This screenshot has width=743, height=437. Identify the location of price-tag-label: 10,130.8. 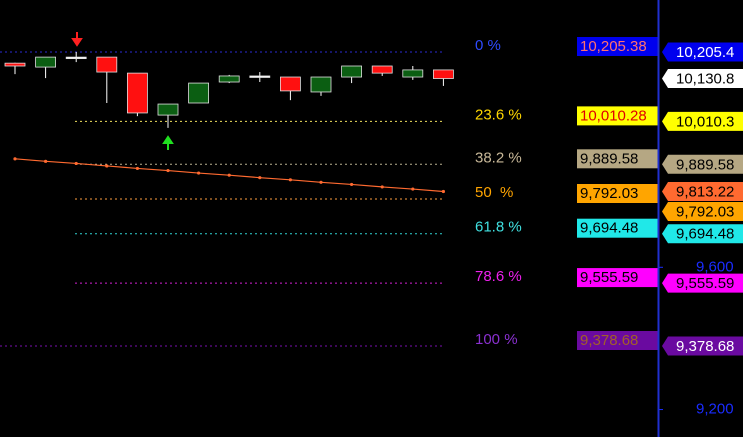
(705, 78).